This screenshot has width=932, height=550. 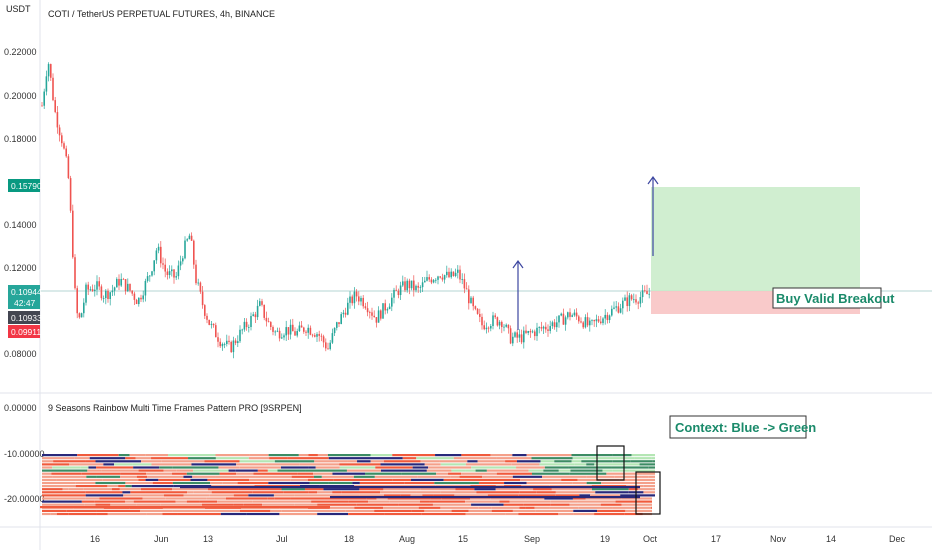 What do you see at coordinates (24, 499) in the screenshot?
I see `indicator-tick-minus20: -20.00000` at bounding box center [24, 499].